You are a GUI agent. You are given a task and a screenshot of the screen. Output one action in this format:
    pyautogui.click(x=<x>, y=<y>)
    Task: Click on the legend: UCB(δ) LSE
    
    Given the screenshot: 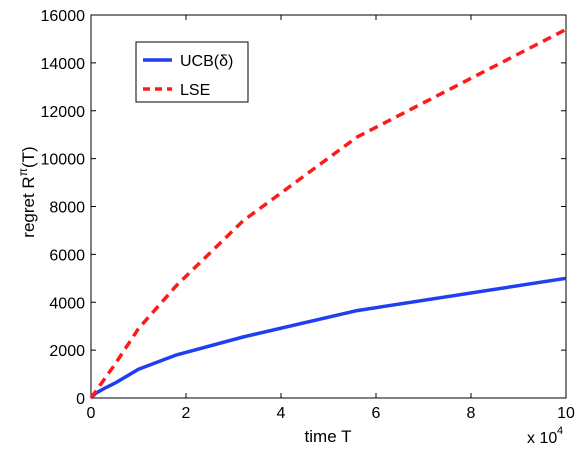 What is the action you would take?
    pyautogui.click(x=192, y=72)
    